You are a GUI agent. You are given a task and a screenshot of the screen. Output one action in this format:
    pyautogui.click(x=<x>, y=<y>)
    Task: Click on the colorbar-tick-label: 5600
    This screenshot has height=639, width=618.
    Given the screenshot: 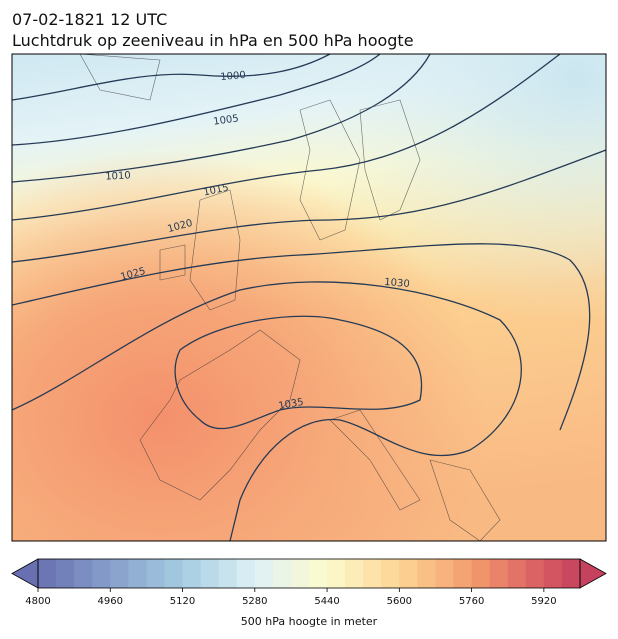 What is the action you would take?
    pyautogui.click(x=399, y=601)
    